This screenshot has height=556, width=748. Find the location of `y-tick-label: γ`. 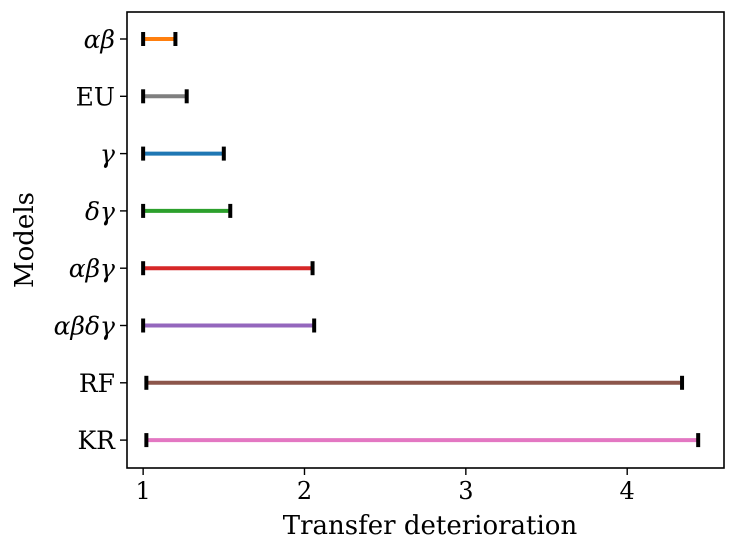

y-tick-label: γ is located at coordinates (107, 154).